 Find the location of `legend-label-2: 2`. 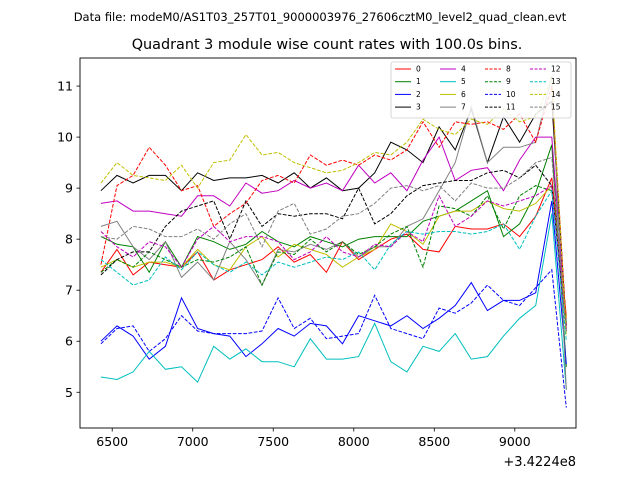

legend-label-2: 2 is located at coordinates (418, 94).